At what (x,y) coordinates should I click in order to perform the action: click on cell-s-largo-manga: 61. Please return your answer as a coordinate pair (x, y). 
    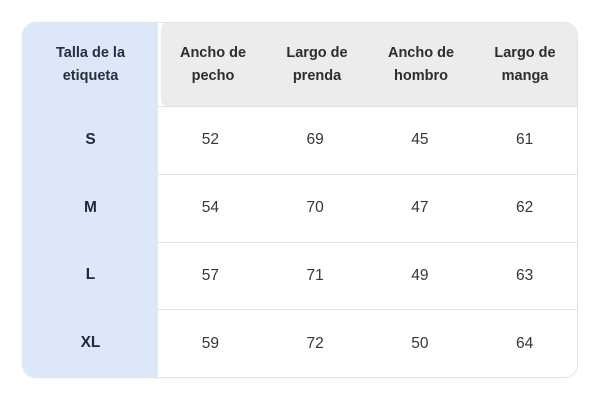
    Looking at the image, I should click on (524, 140).